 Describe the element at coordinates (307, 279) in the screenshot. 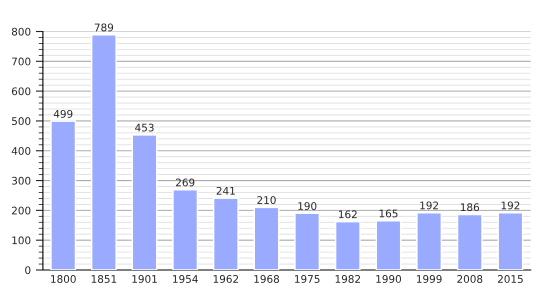

I see `x-tick-label: 1975` at that location.